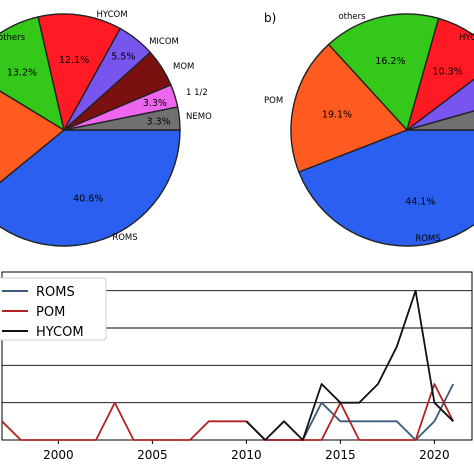  I want to click on pie-a-category-label: ROMS, so click(124, 238).